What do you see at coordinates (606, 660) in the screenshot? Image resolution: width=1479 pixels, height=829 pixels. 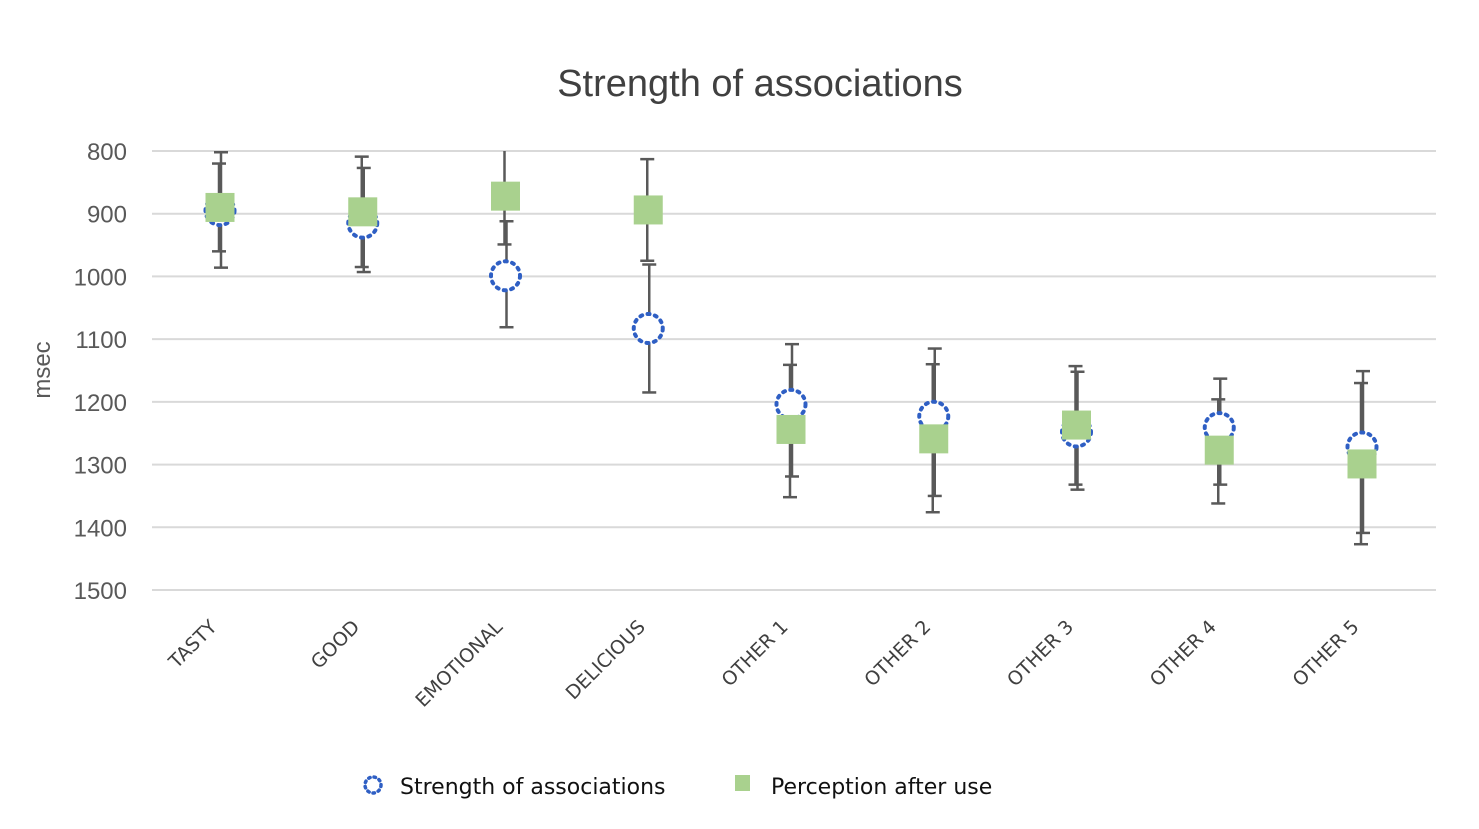 I see `x-tick-label: DELICIOUS` at bounding box center [606, 660].